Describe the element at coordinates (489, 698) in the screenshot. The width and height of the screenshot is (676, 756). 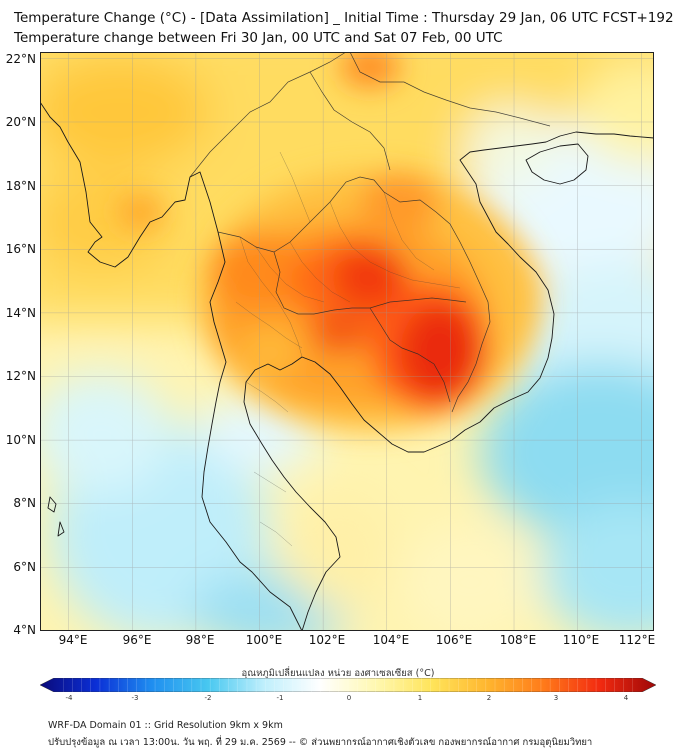
I see `colorbar-tick: 2` at that location.